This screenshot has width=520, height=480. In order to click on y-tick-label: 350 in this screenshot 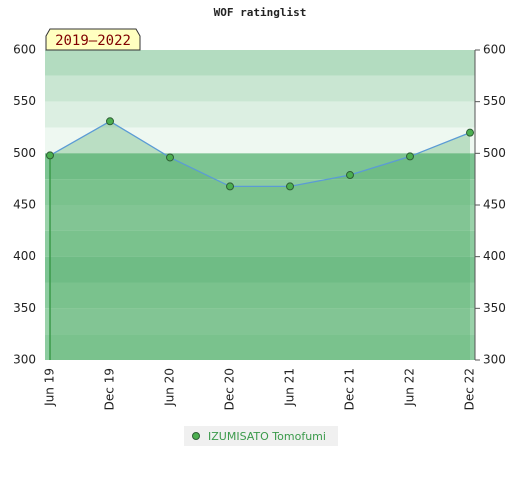, I will do `click(24, 308)`.